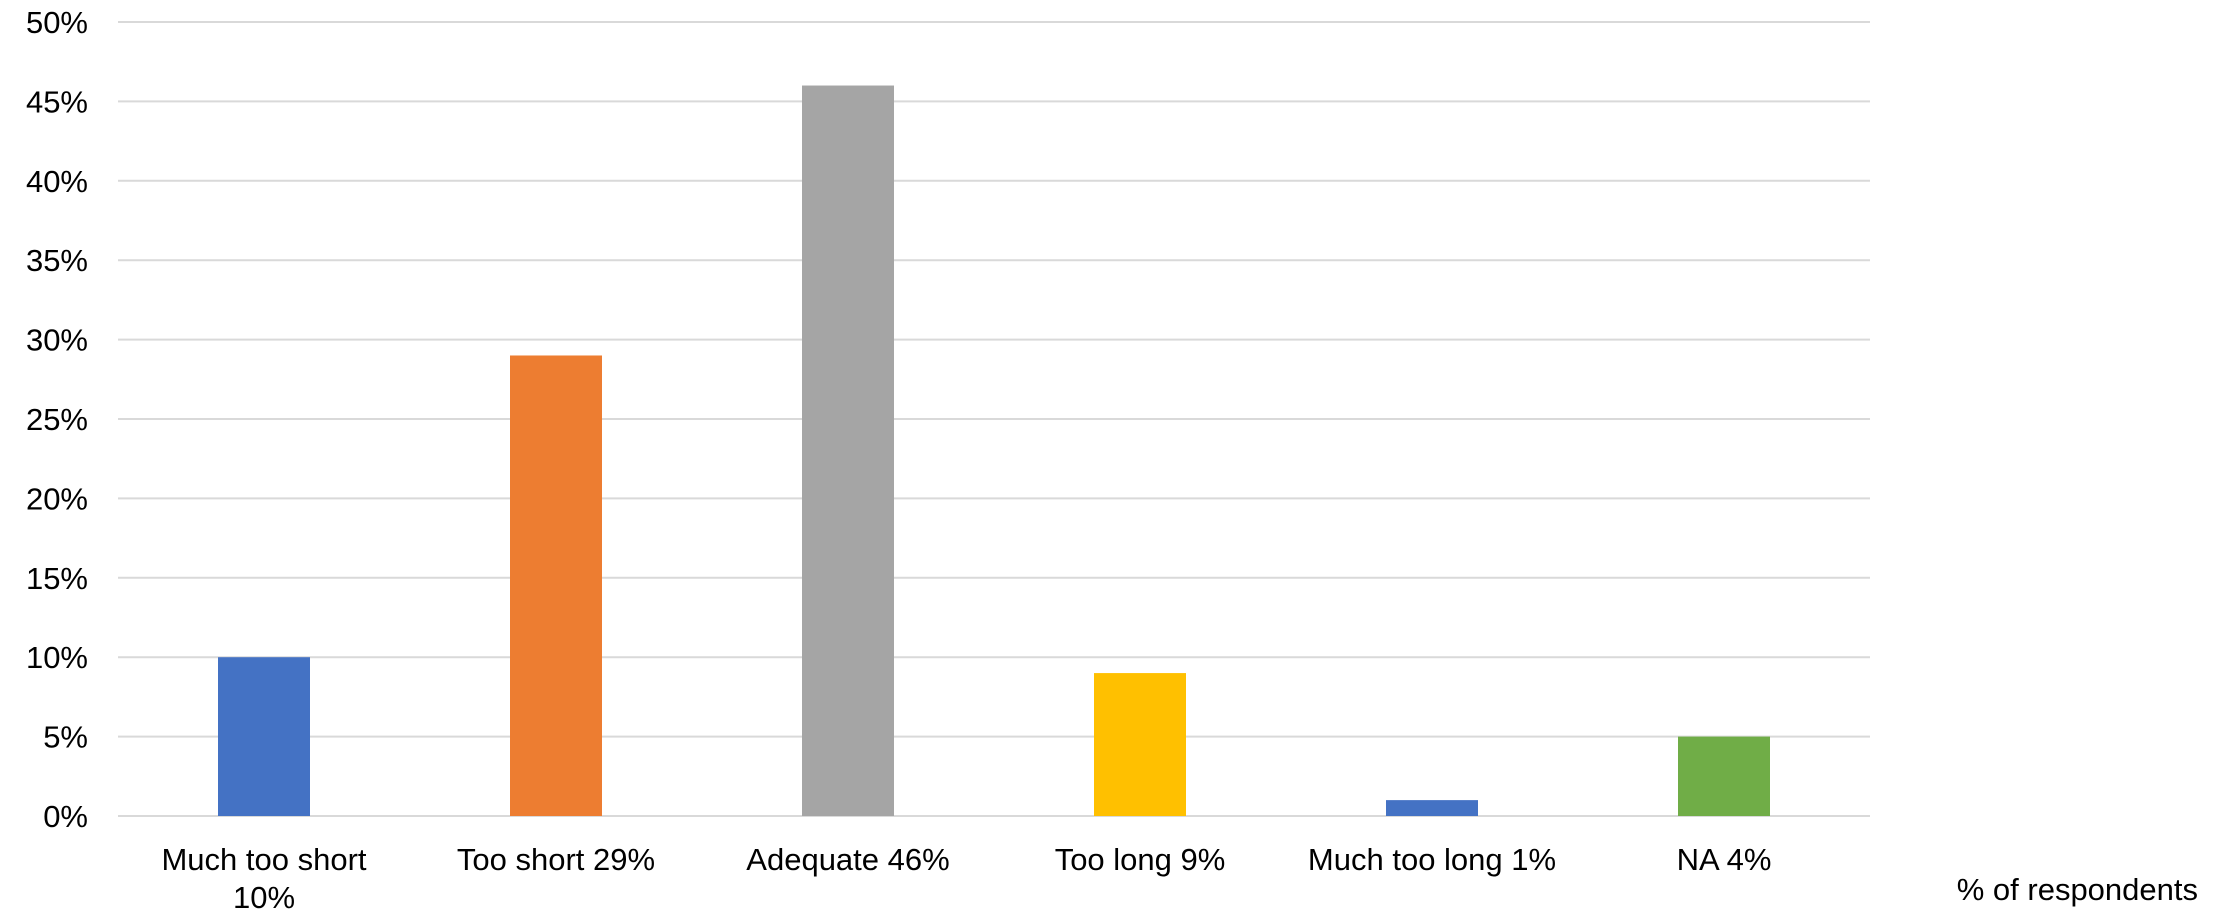 This screenshot has height=914, width=2221. I want to click on y-tick-label: 30%, so click(57, 340).